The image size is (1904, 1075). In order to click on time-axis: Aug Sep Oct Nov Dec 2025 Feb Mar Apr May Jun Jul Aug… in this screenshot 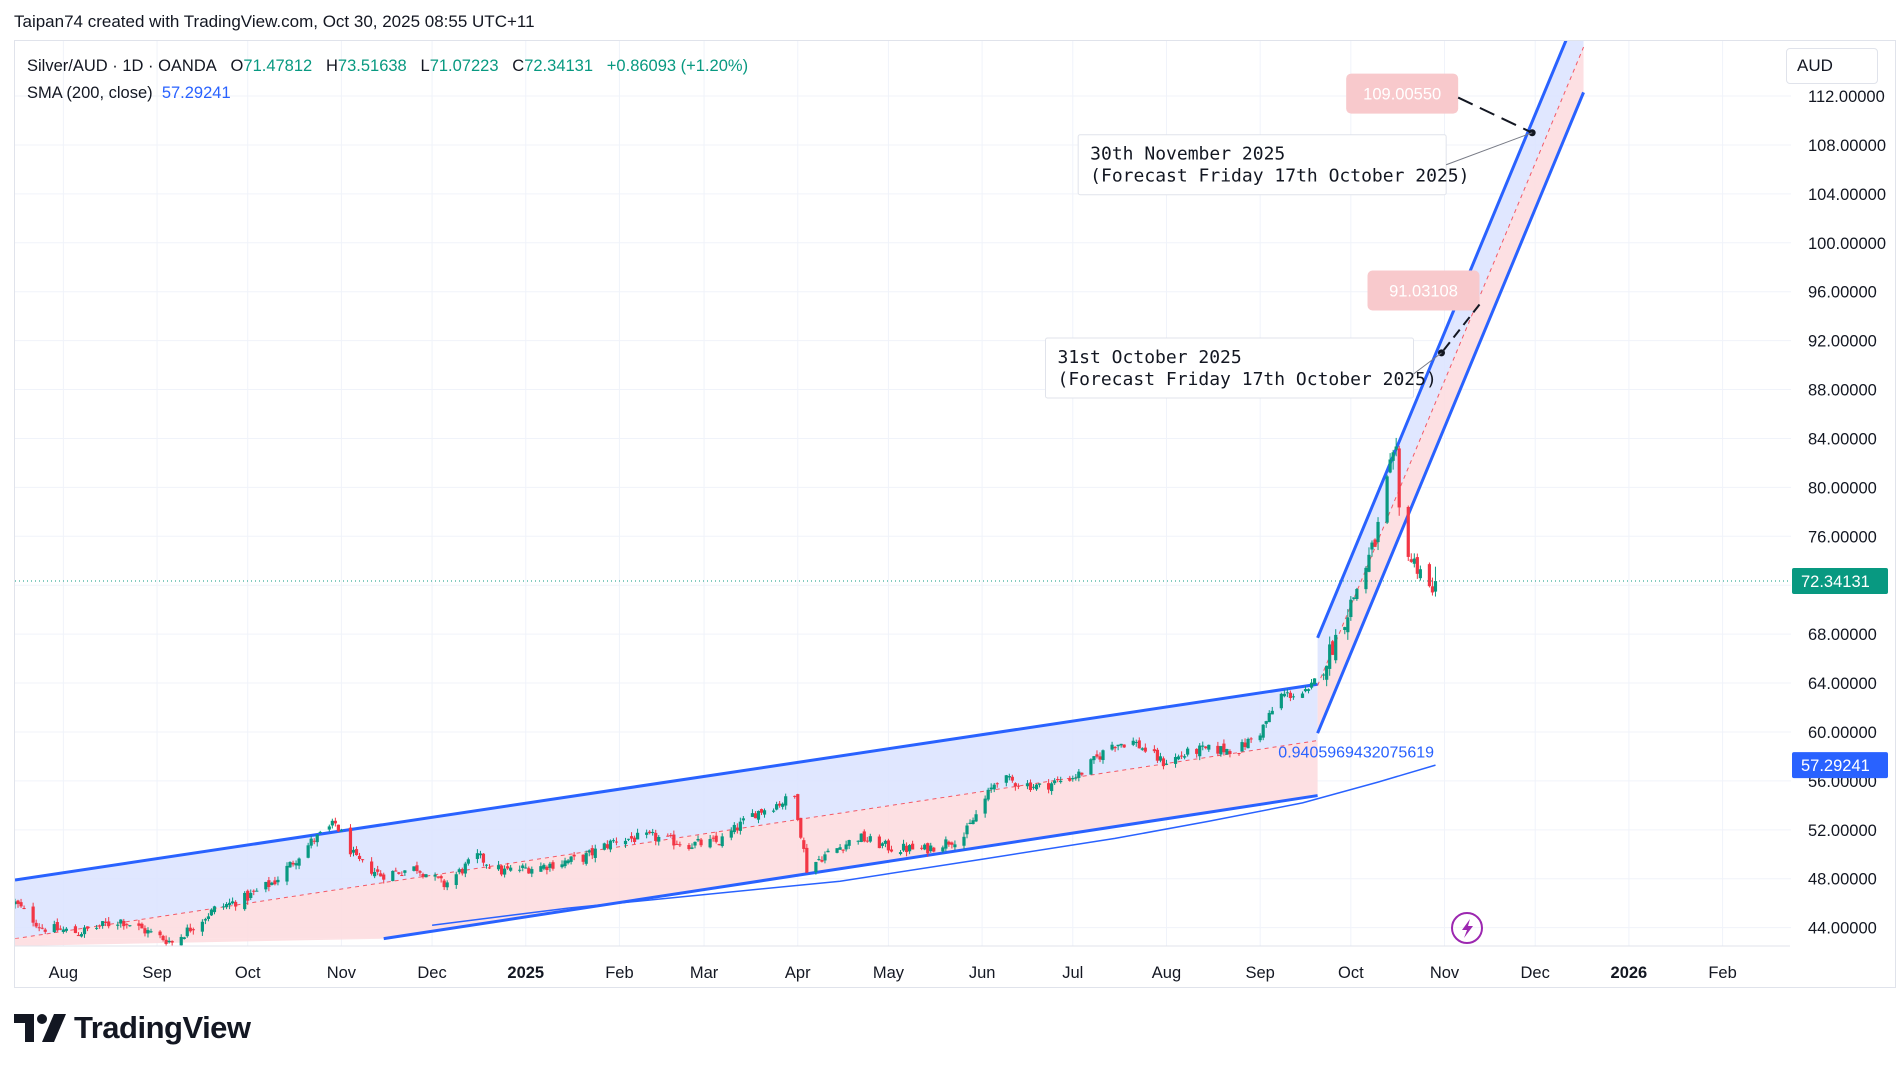, I will do `click(893, 973)`.